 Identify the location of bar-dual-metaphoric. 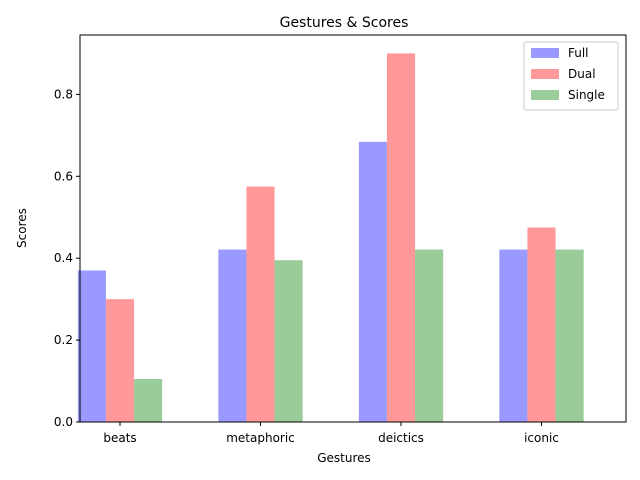
(260, 304).